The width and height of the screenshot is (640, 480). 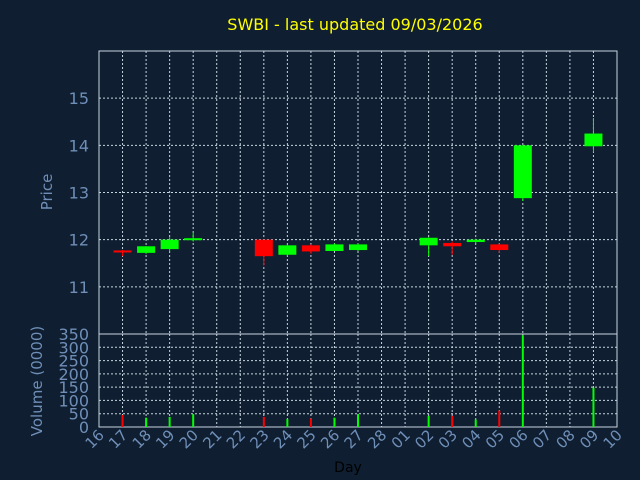 What do you see at coordinates (37, 381) in the screenshot?
I see `volume-axis-label: Volume (0000)` at bounding box center [37, 381].